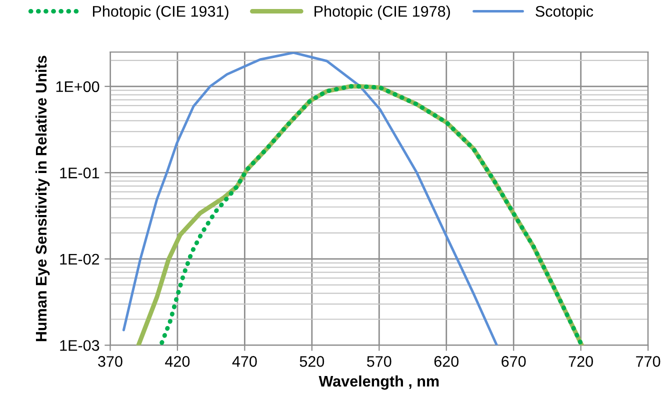 The width and height of the screenshot is (664, 410). I want to click on x-tick-label: 370, so click(110, 361).